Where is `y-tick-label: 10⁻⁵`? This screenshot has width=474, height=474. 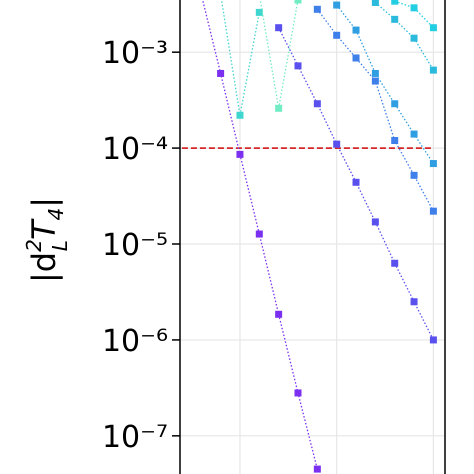
y-tick-label: 10⁻⁵ is located at coordinates (135, 245).